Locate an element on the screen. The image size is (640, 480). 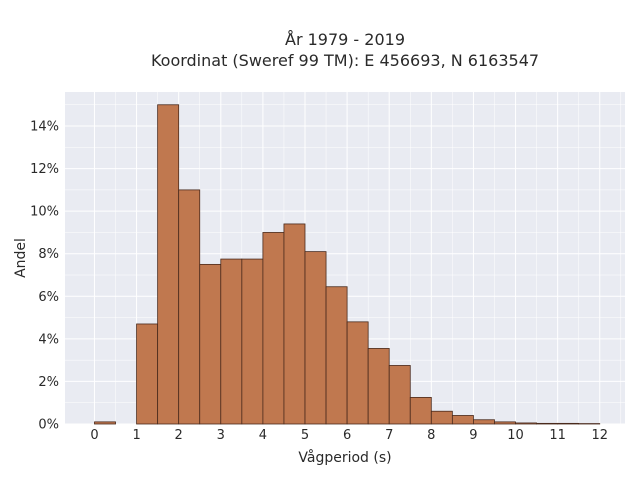
x-tick-label: 0 is located at coordinates (94, 435).